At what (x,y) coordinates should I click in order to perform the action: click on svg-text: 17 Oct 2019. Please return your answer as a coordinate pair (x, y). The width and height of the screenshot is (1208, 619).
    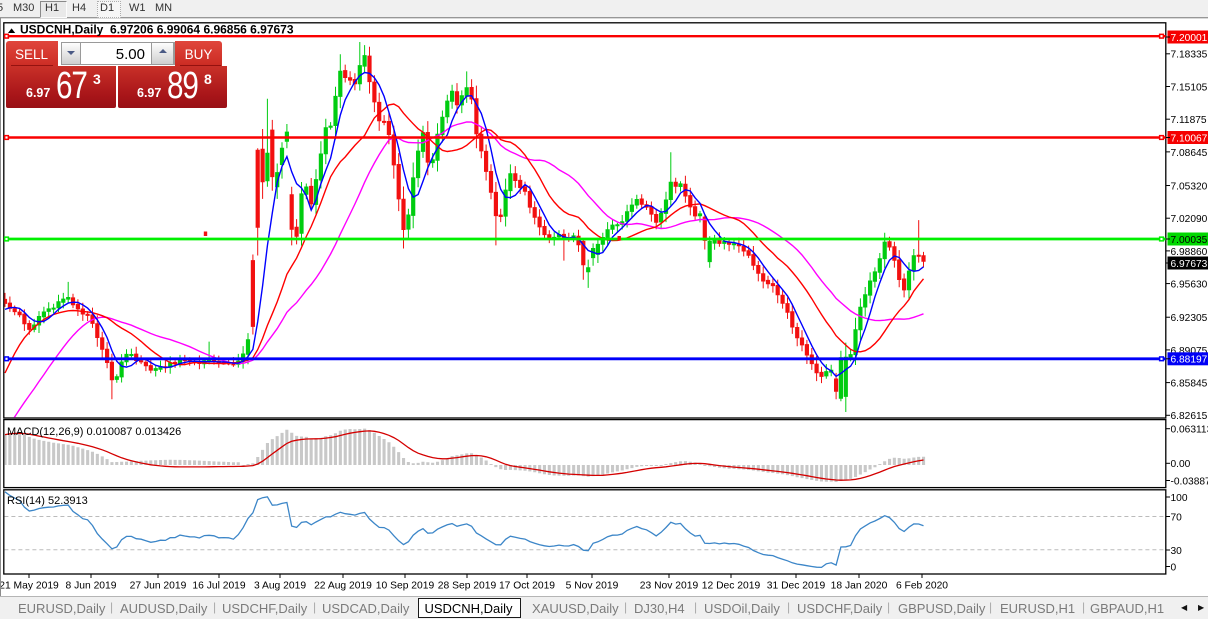
    Looking at the image, I should click on (527, 586).